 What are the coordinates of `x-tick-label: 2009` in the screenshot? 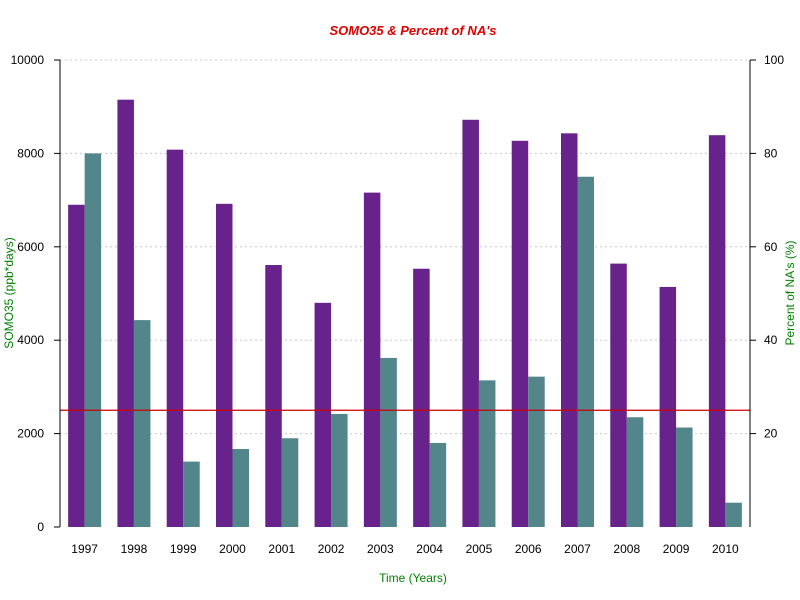 It's located at (676, 549).